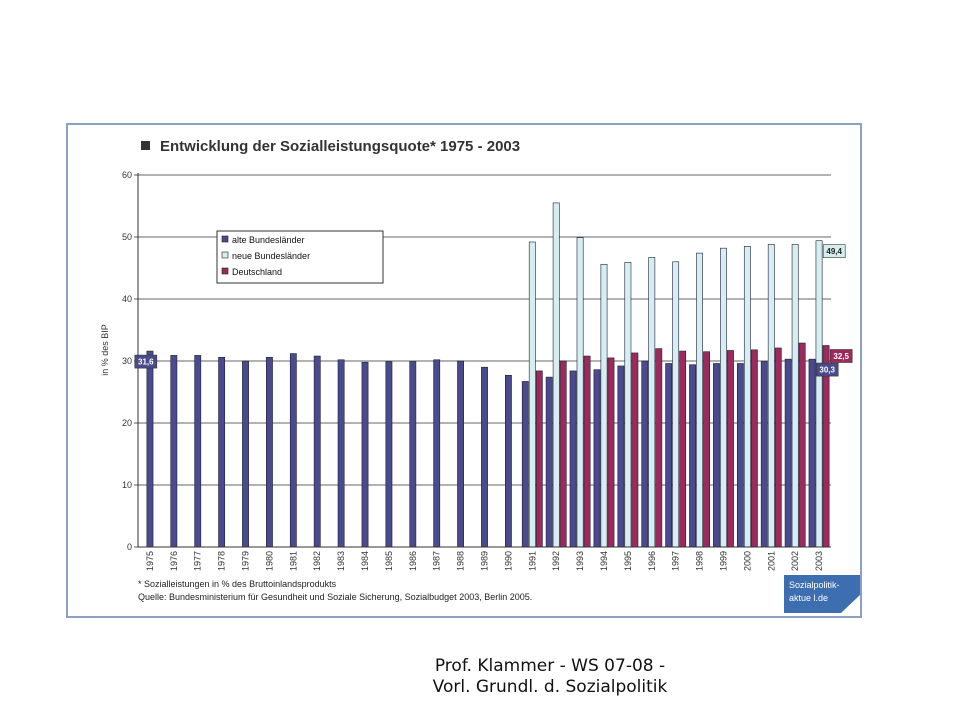 The height and width of the screenshot is (720, 960). Describe the element at coordinates (269, 561) in the screenshot. I see `x-tick-label: 1980` at that location.